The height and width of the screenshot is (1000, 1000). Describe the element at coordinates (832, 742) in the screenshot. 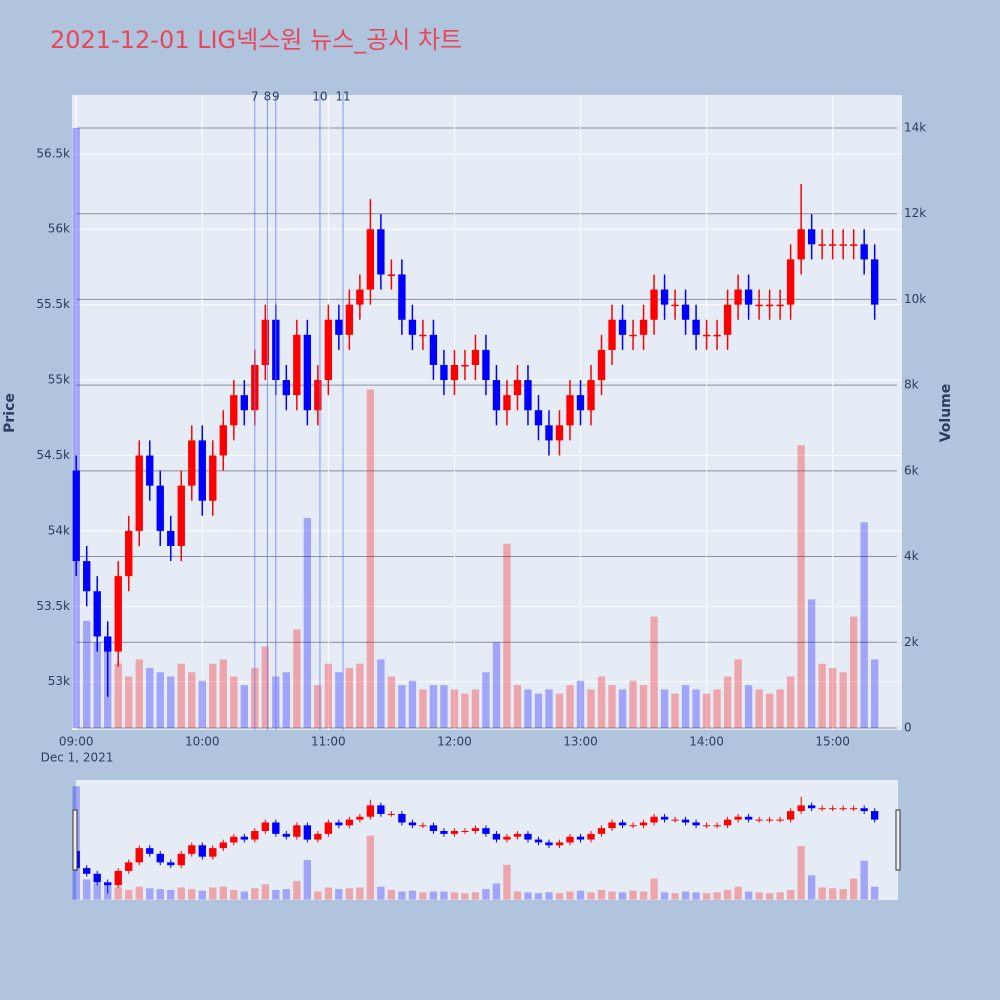

I see `x-tick-label: 15:00` at that location.